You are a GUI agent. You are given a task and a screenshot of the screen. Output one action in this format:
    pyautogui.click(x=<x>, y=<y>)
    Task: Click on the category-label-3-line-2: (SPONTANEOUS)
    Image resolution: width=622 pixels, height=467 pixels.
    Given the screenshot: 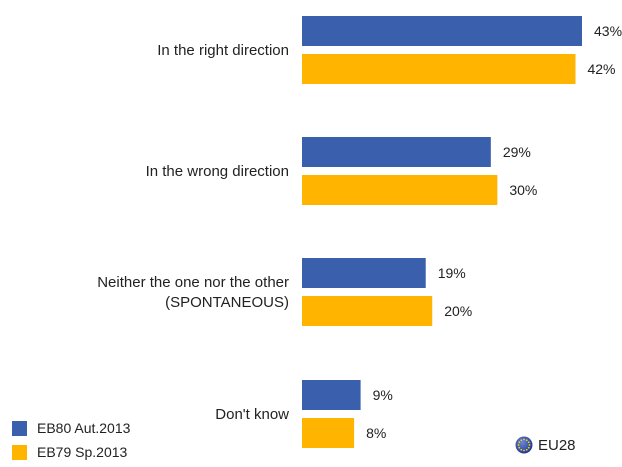 What is the action you would take?
    pyautogui.click(x=227, y=302)
    